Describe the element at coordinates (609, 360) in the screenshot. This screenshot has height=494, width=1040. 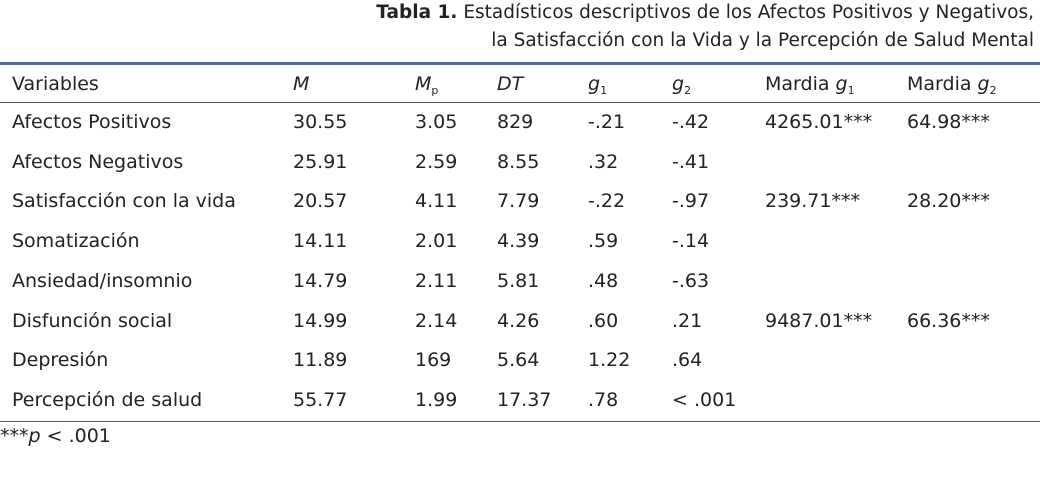
I see `table-cell: 1.22` at that location.